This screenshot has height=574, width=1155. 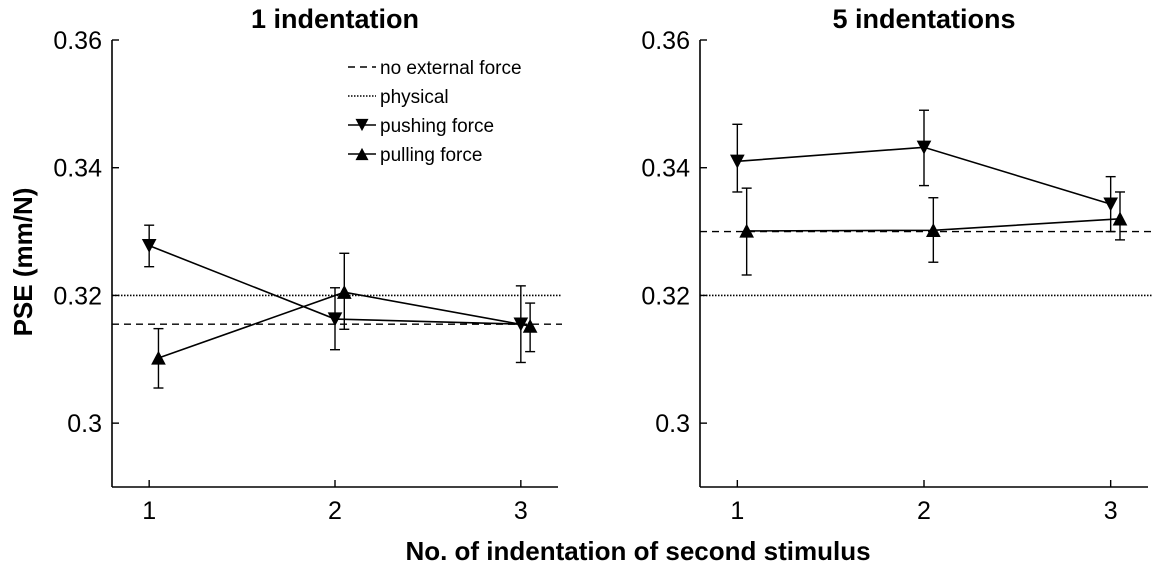 What do you see at coordinates (637, 551) in the screenshot?
I see `x-axis-label: No. of indentation of second stimulus` at bounding box center [637, 551].